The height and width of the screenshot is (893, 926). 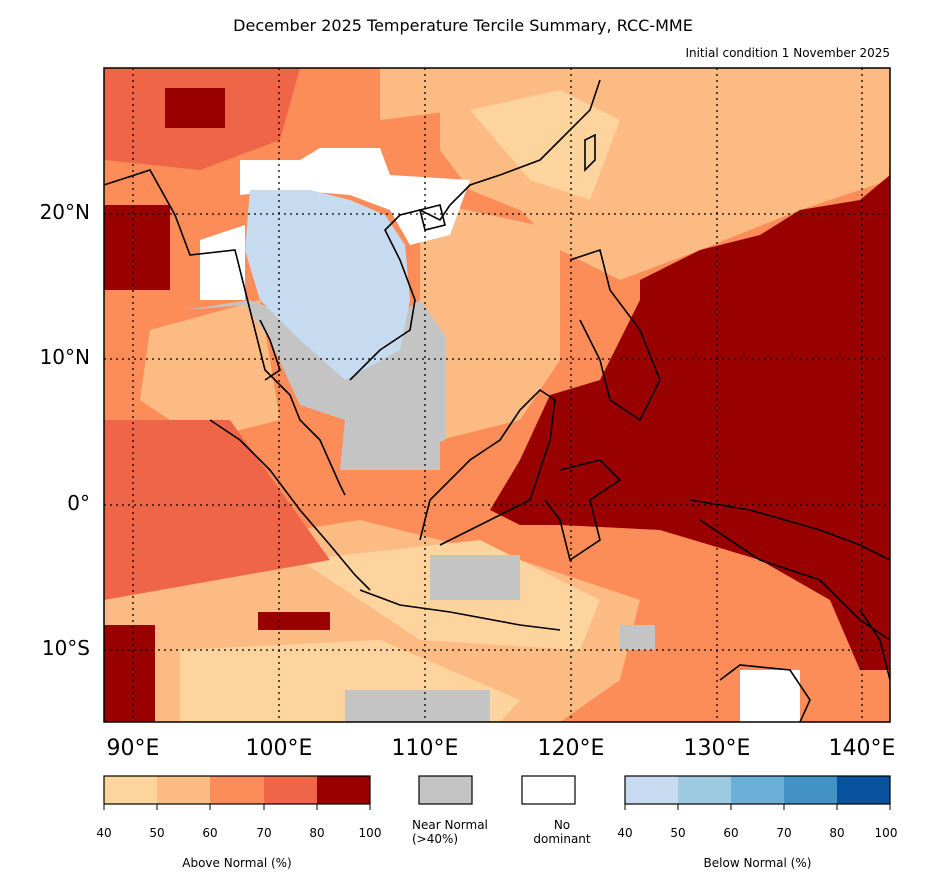 I want to click on legend-no-dominant-swatch, so click(x=548, y=790).